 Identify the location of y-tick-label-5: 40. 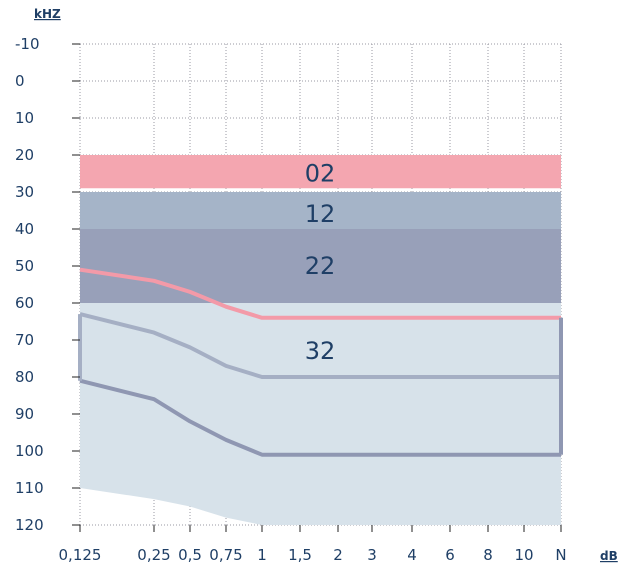
(24, 229).